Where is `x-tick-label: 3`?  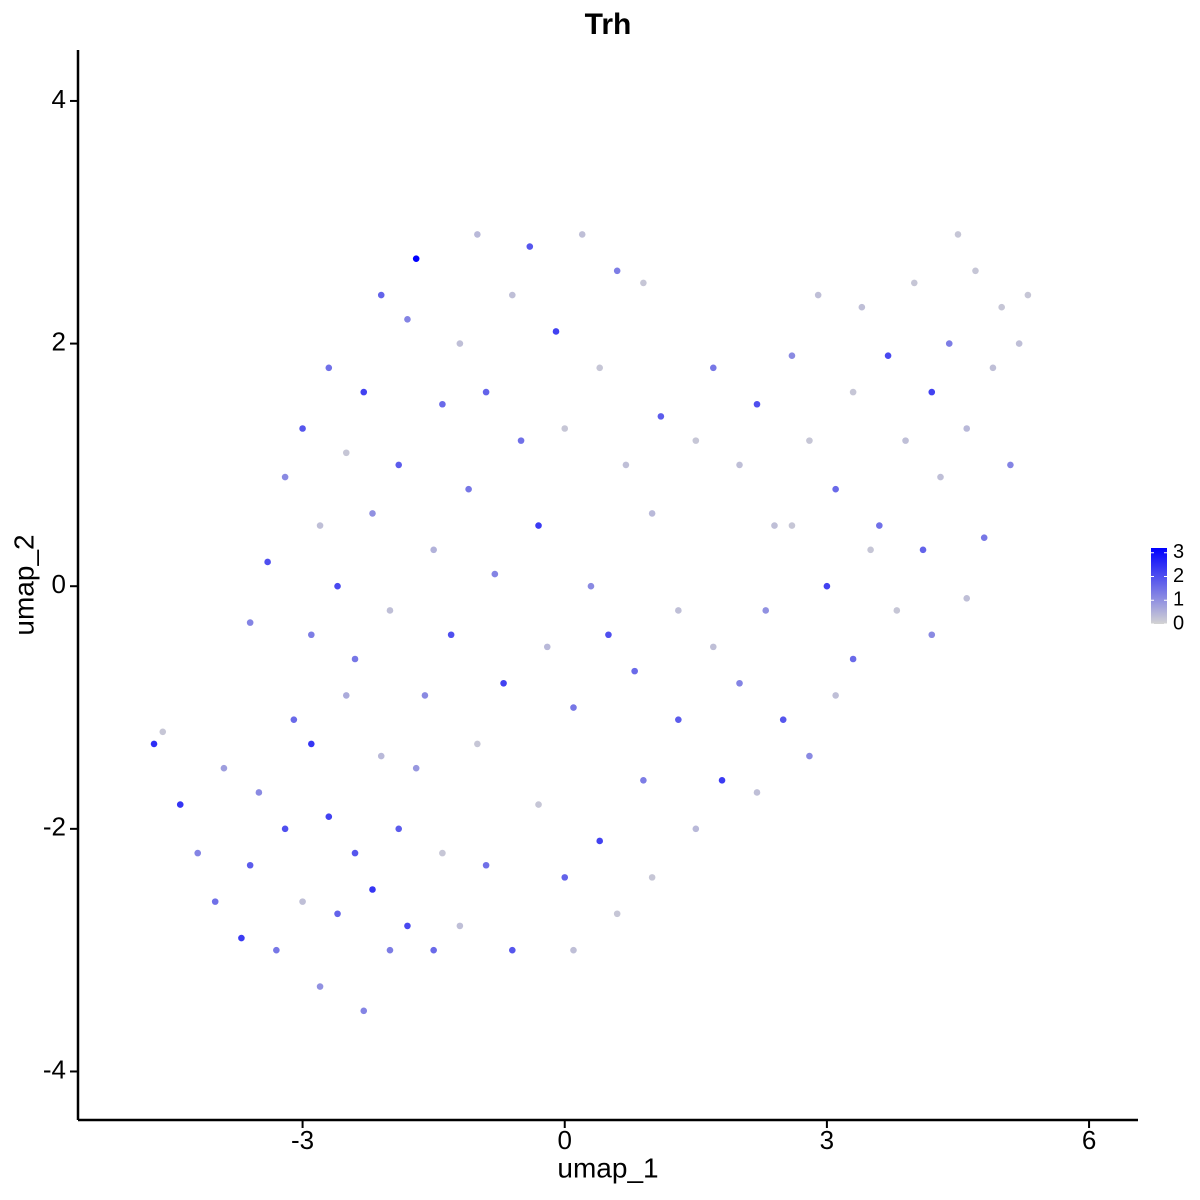 x-tick-label: 3 is located at coordinates (827, 1140).